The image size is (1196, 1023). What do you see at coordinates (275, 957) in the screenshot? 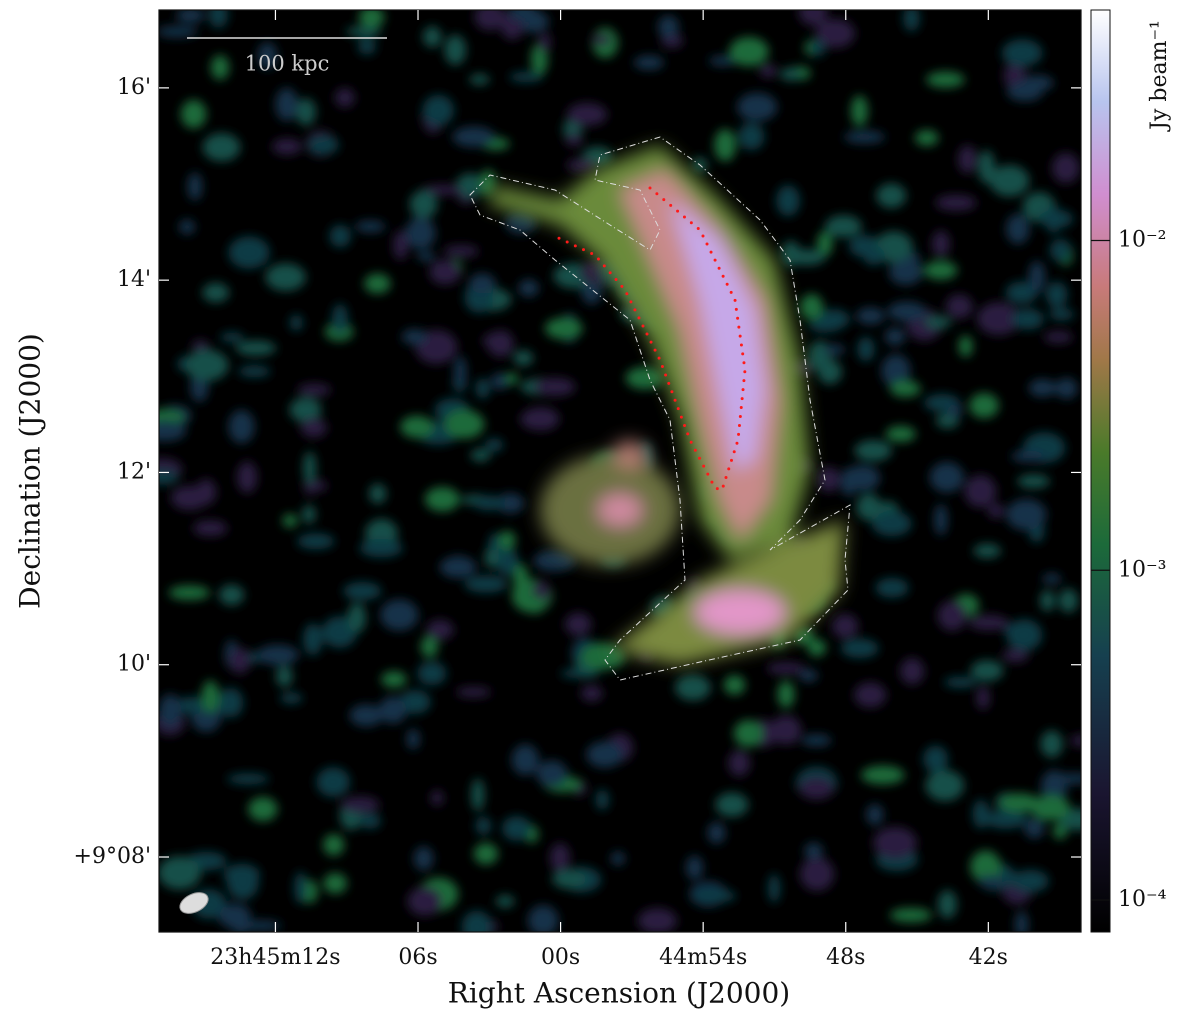
I see `x-tick-label: 23h45m12s` at bounding box center [275, 957].